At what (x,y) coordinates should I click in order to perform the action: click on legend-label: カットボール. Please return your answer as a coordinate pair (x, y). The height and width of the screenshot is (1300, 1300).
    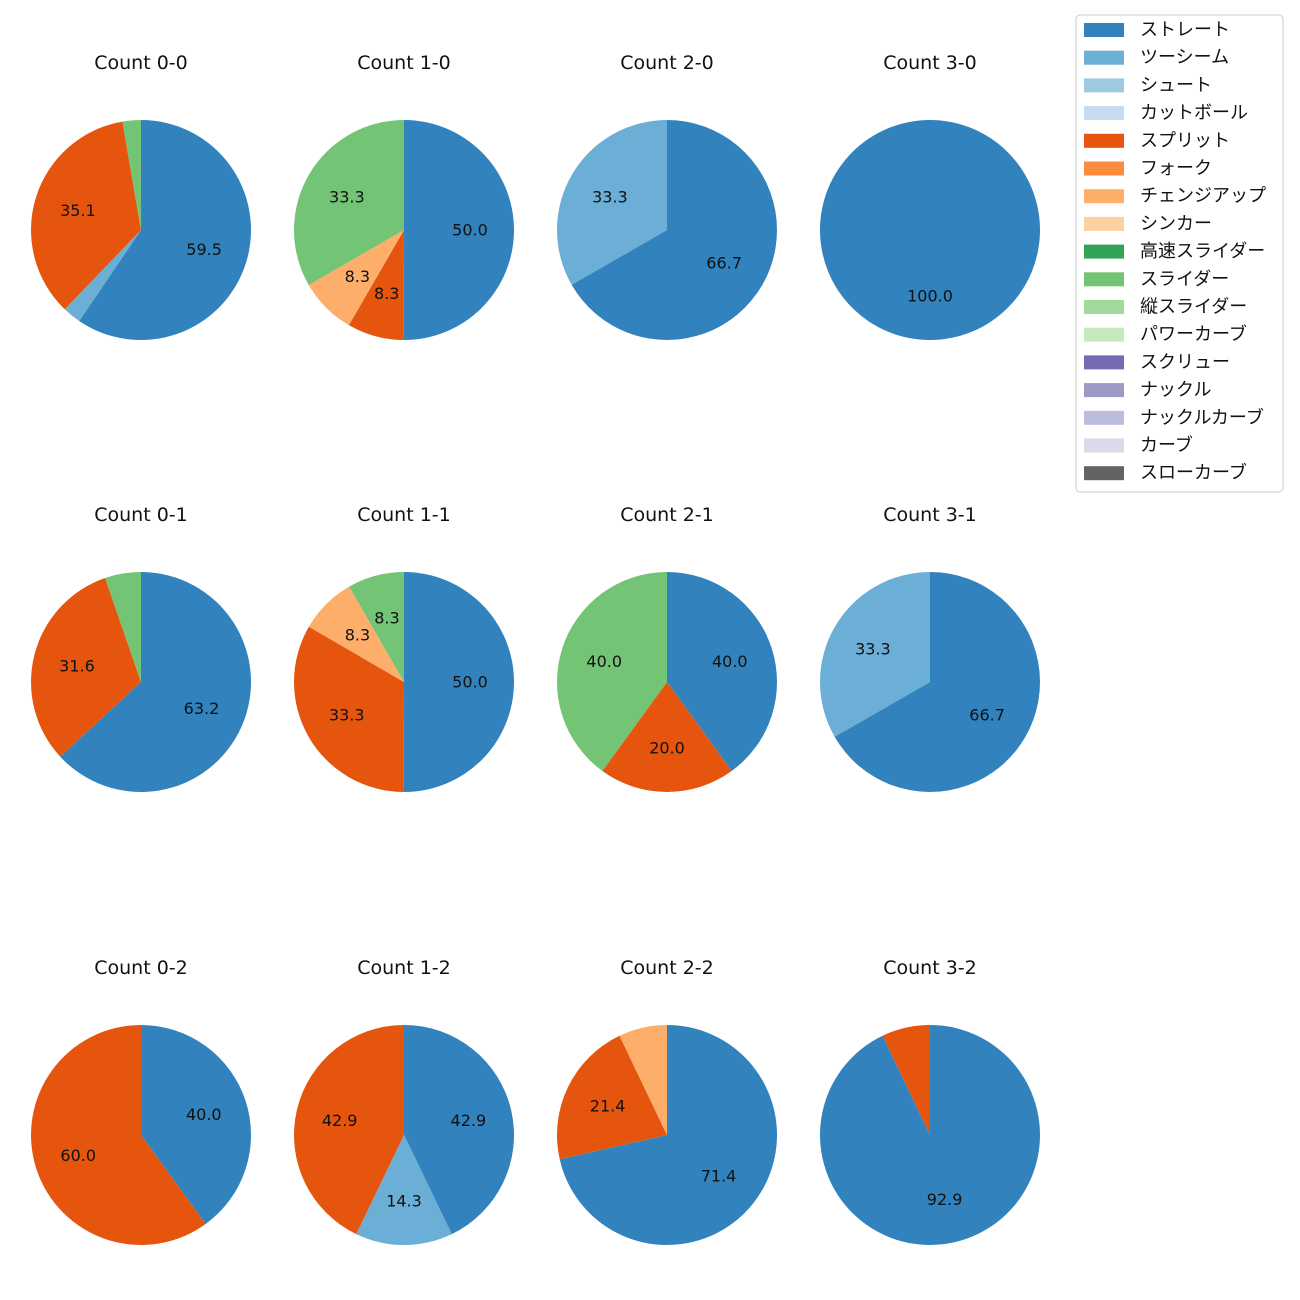
    Looking at the image, I should click on (1194, 113).